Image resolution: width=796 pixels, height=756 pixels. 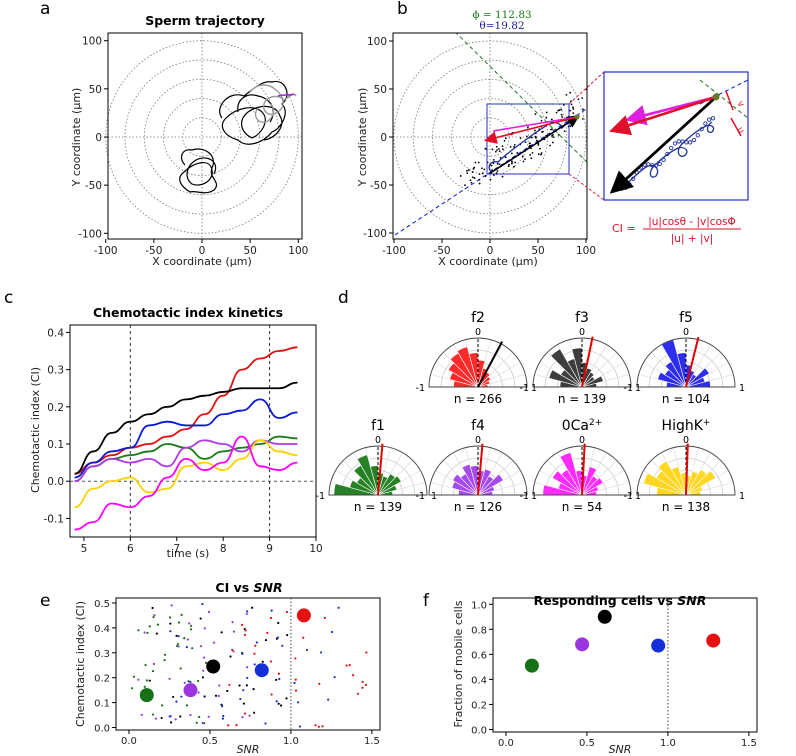 I want to click on rose-outline, so click(x=582, y=362).